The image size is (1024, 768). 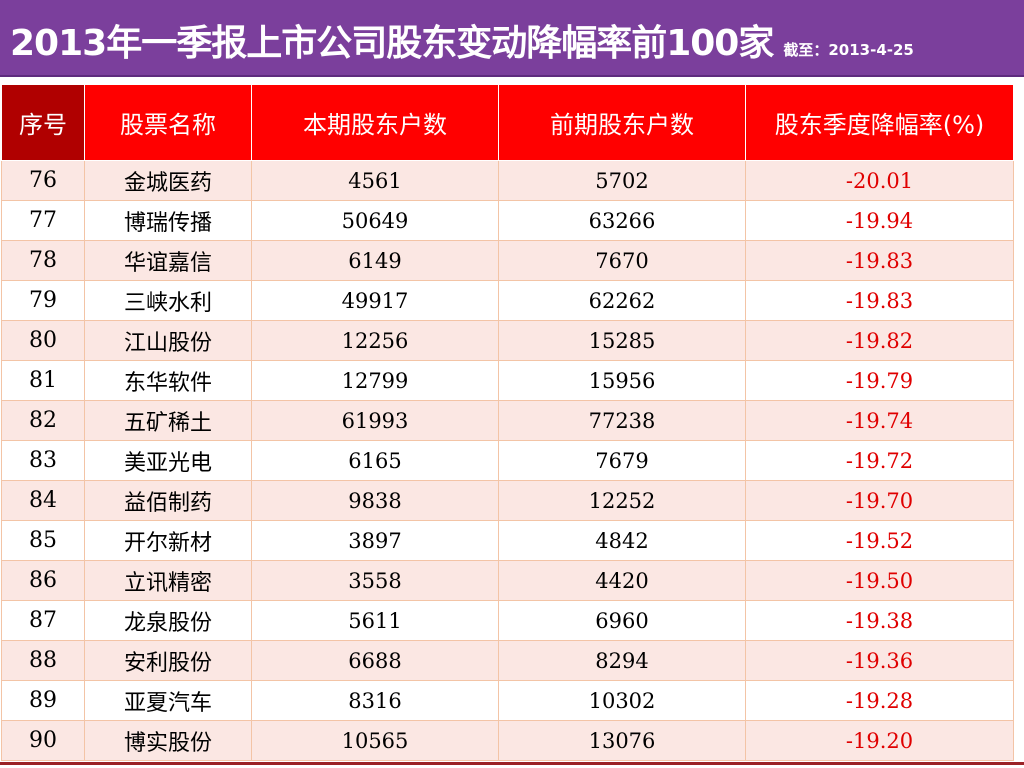 I want to click on cell-previous-holders: 5702, so click(x=622, y=180).